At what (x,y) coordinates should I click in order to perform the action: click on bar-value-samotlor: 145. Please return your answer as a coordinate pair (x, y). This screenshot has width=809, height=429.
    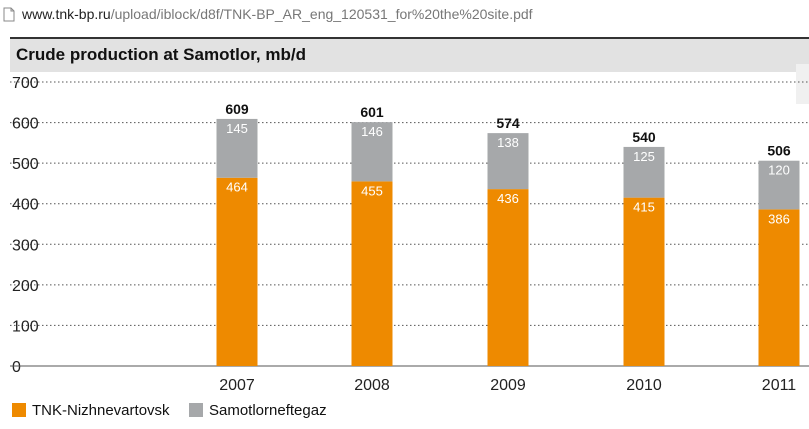
    Looking at the image, I should click on (237, 128).